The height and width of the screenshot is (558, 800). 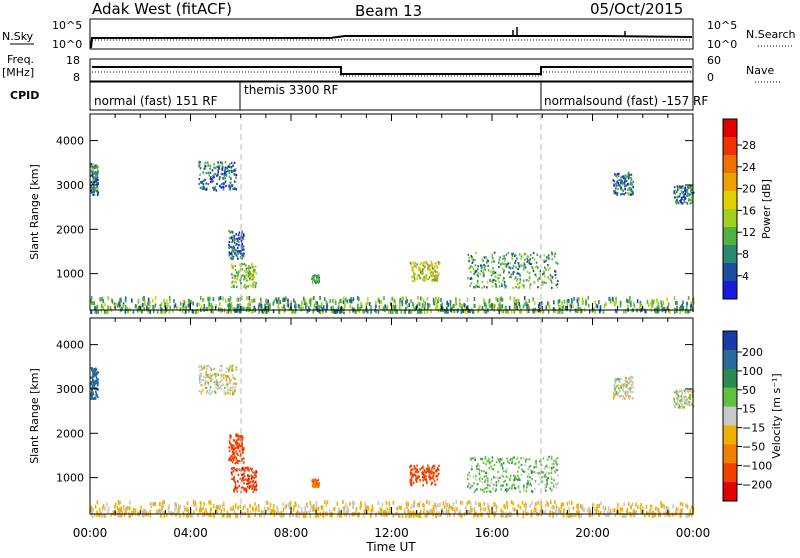 I want to click on colorbar-tick-label: 15, so click(x=749, y=409).